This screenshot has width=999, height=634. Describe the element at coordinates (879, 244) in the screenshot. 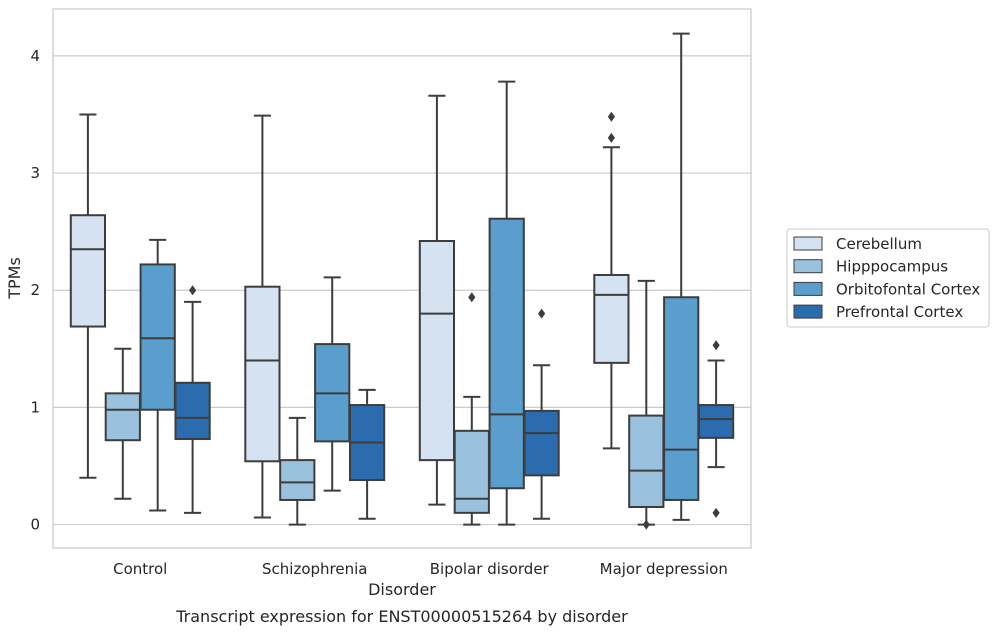

I see `legend-label: Cerebellum` at that location.